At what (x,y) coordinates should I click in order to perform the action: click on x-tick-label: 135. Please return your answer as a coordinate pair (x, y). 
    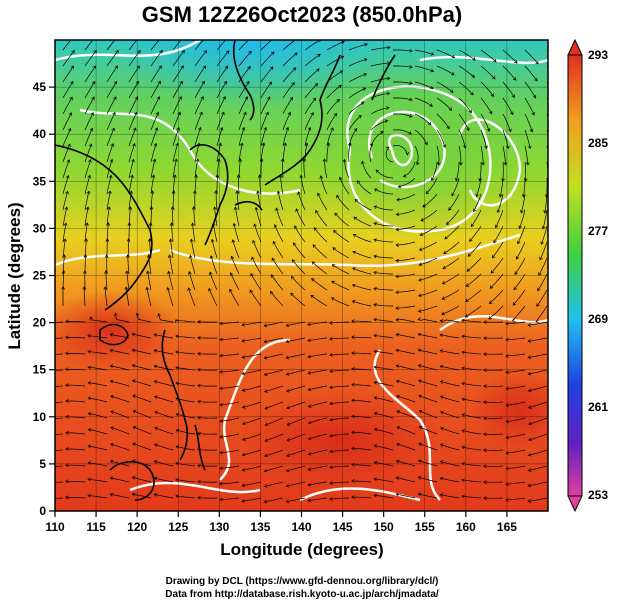
    Looking at the image, I should click on (260, 527).